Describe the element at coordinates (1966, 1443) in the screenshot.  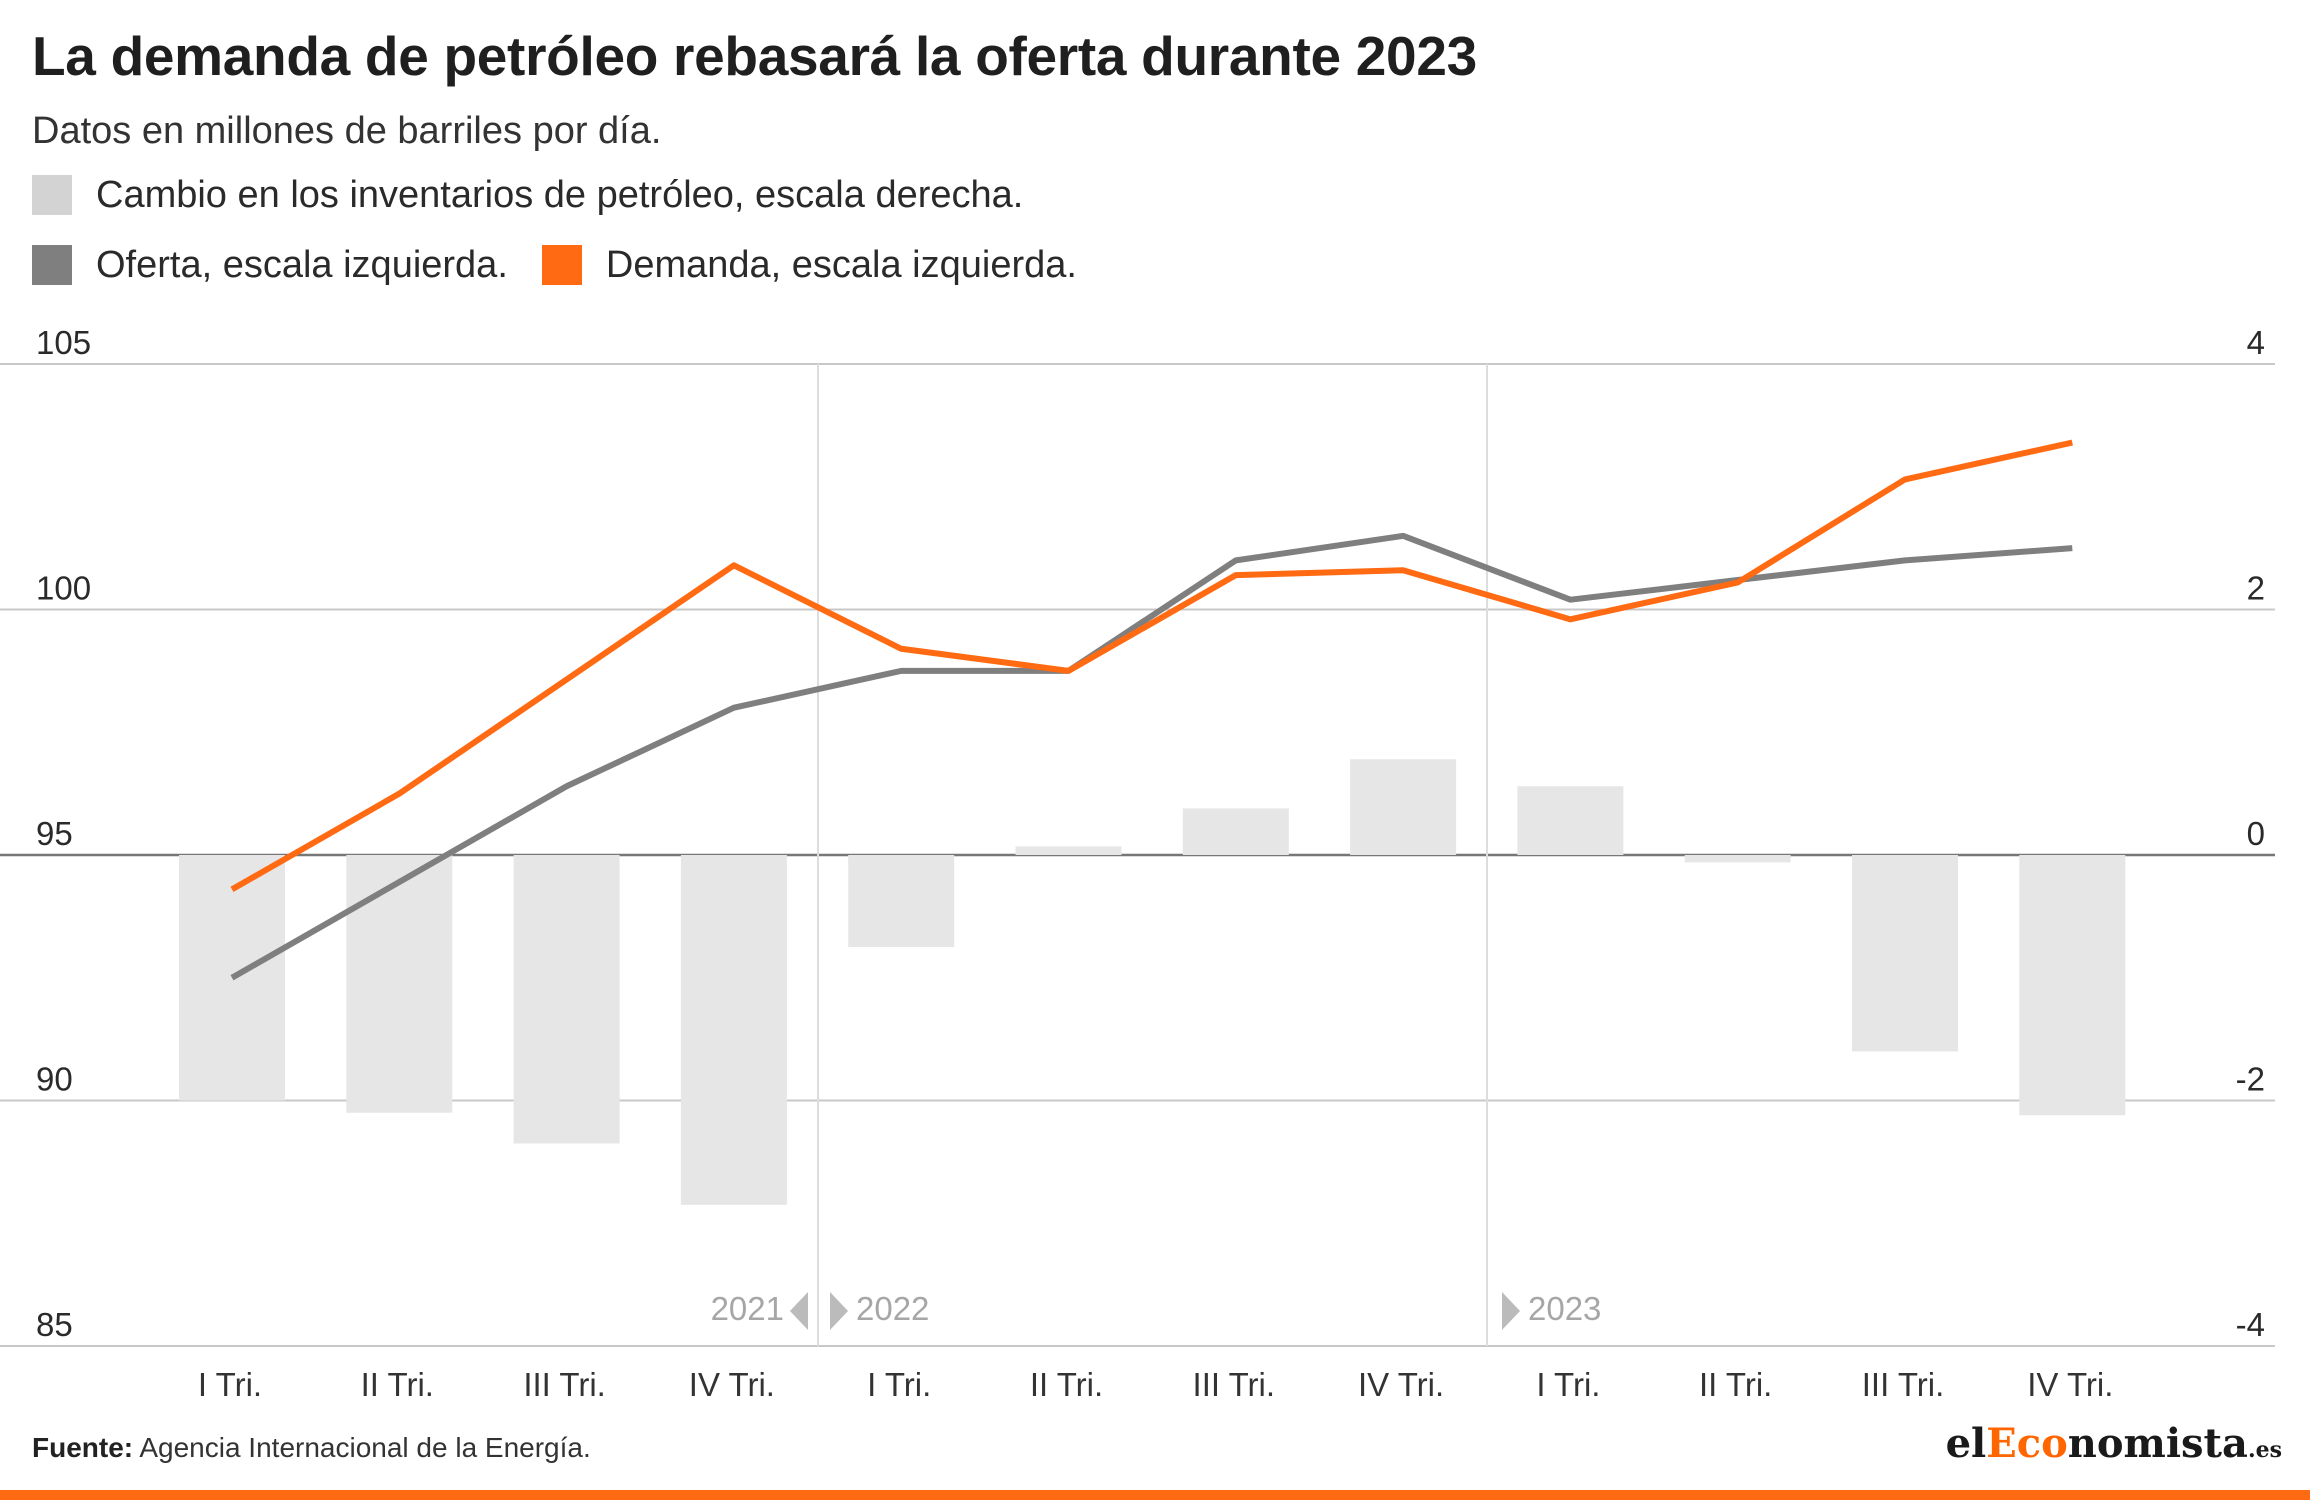
I see `logo-part-el: el` at that location.